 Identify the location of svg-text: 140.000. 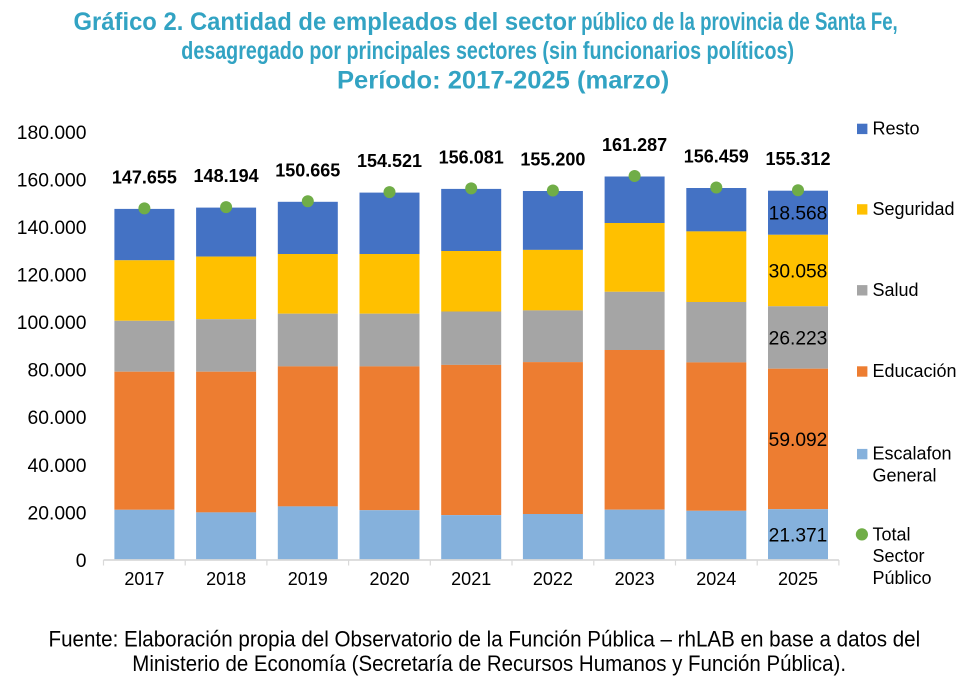
(52, 228).